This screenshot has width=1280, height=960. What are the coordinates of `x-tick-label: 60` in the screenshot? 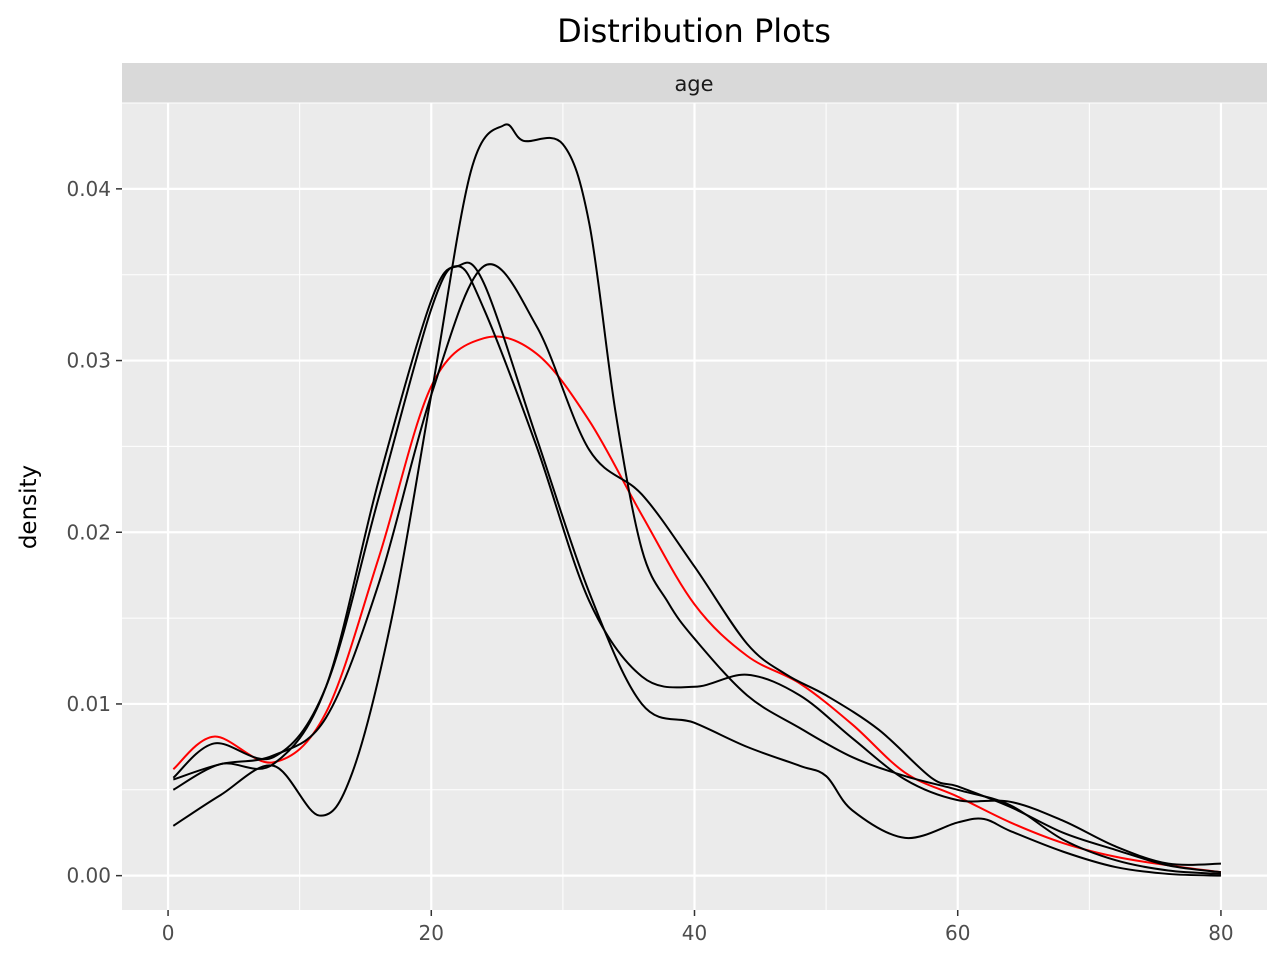 It's located at (957, 933).